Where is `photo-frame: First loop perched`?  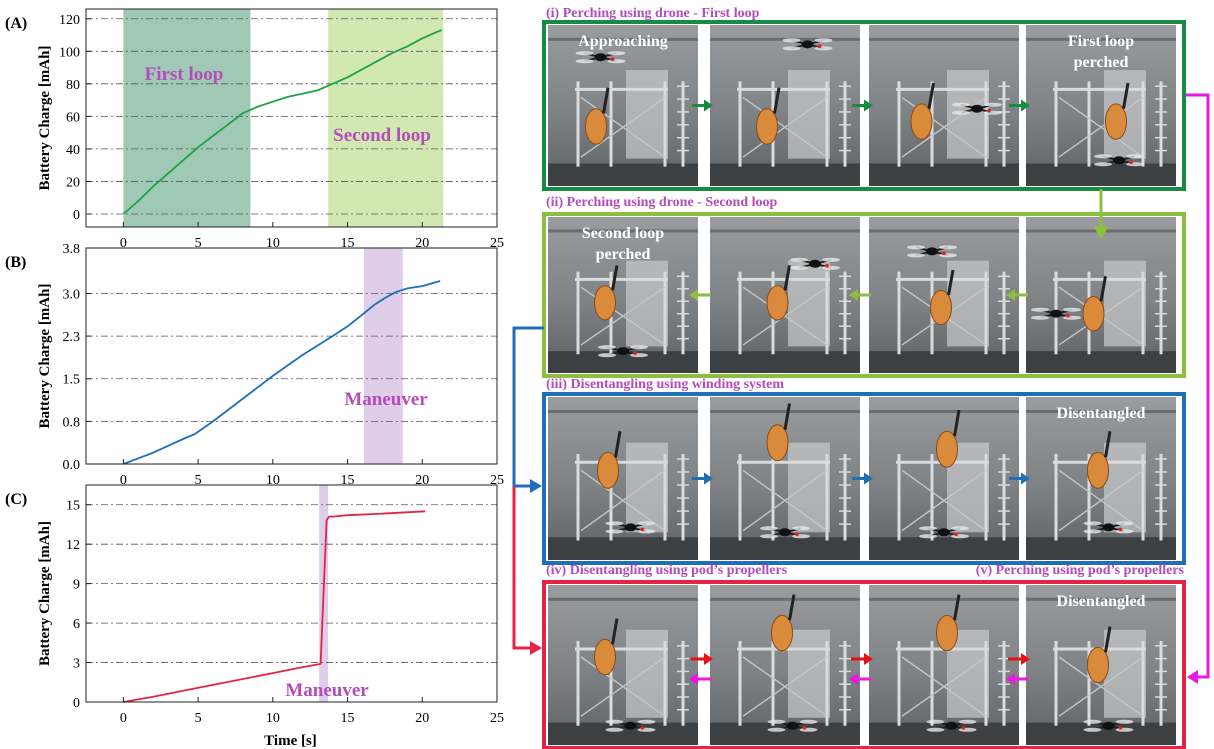
photo-frame: First loop perched is located at coordinates (1101, 105).